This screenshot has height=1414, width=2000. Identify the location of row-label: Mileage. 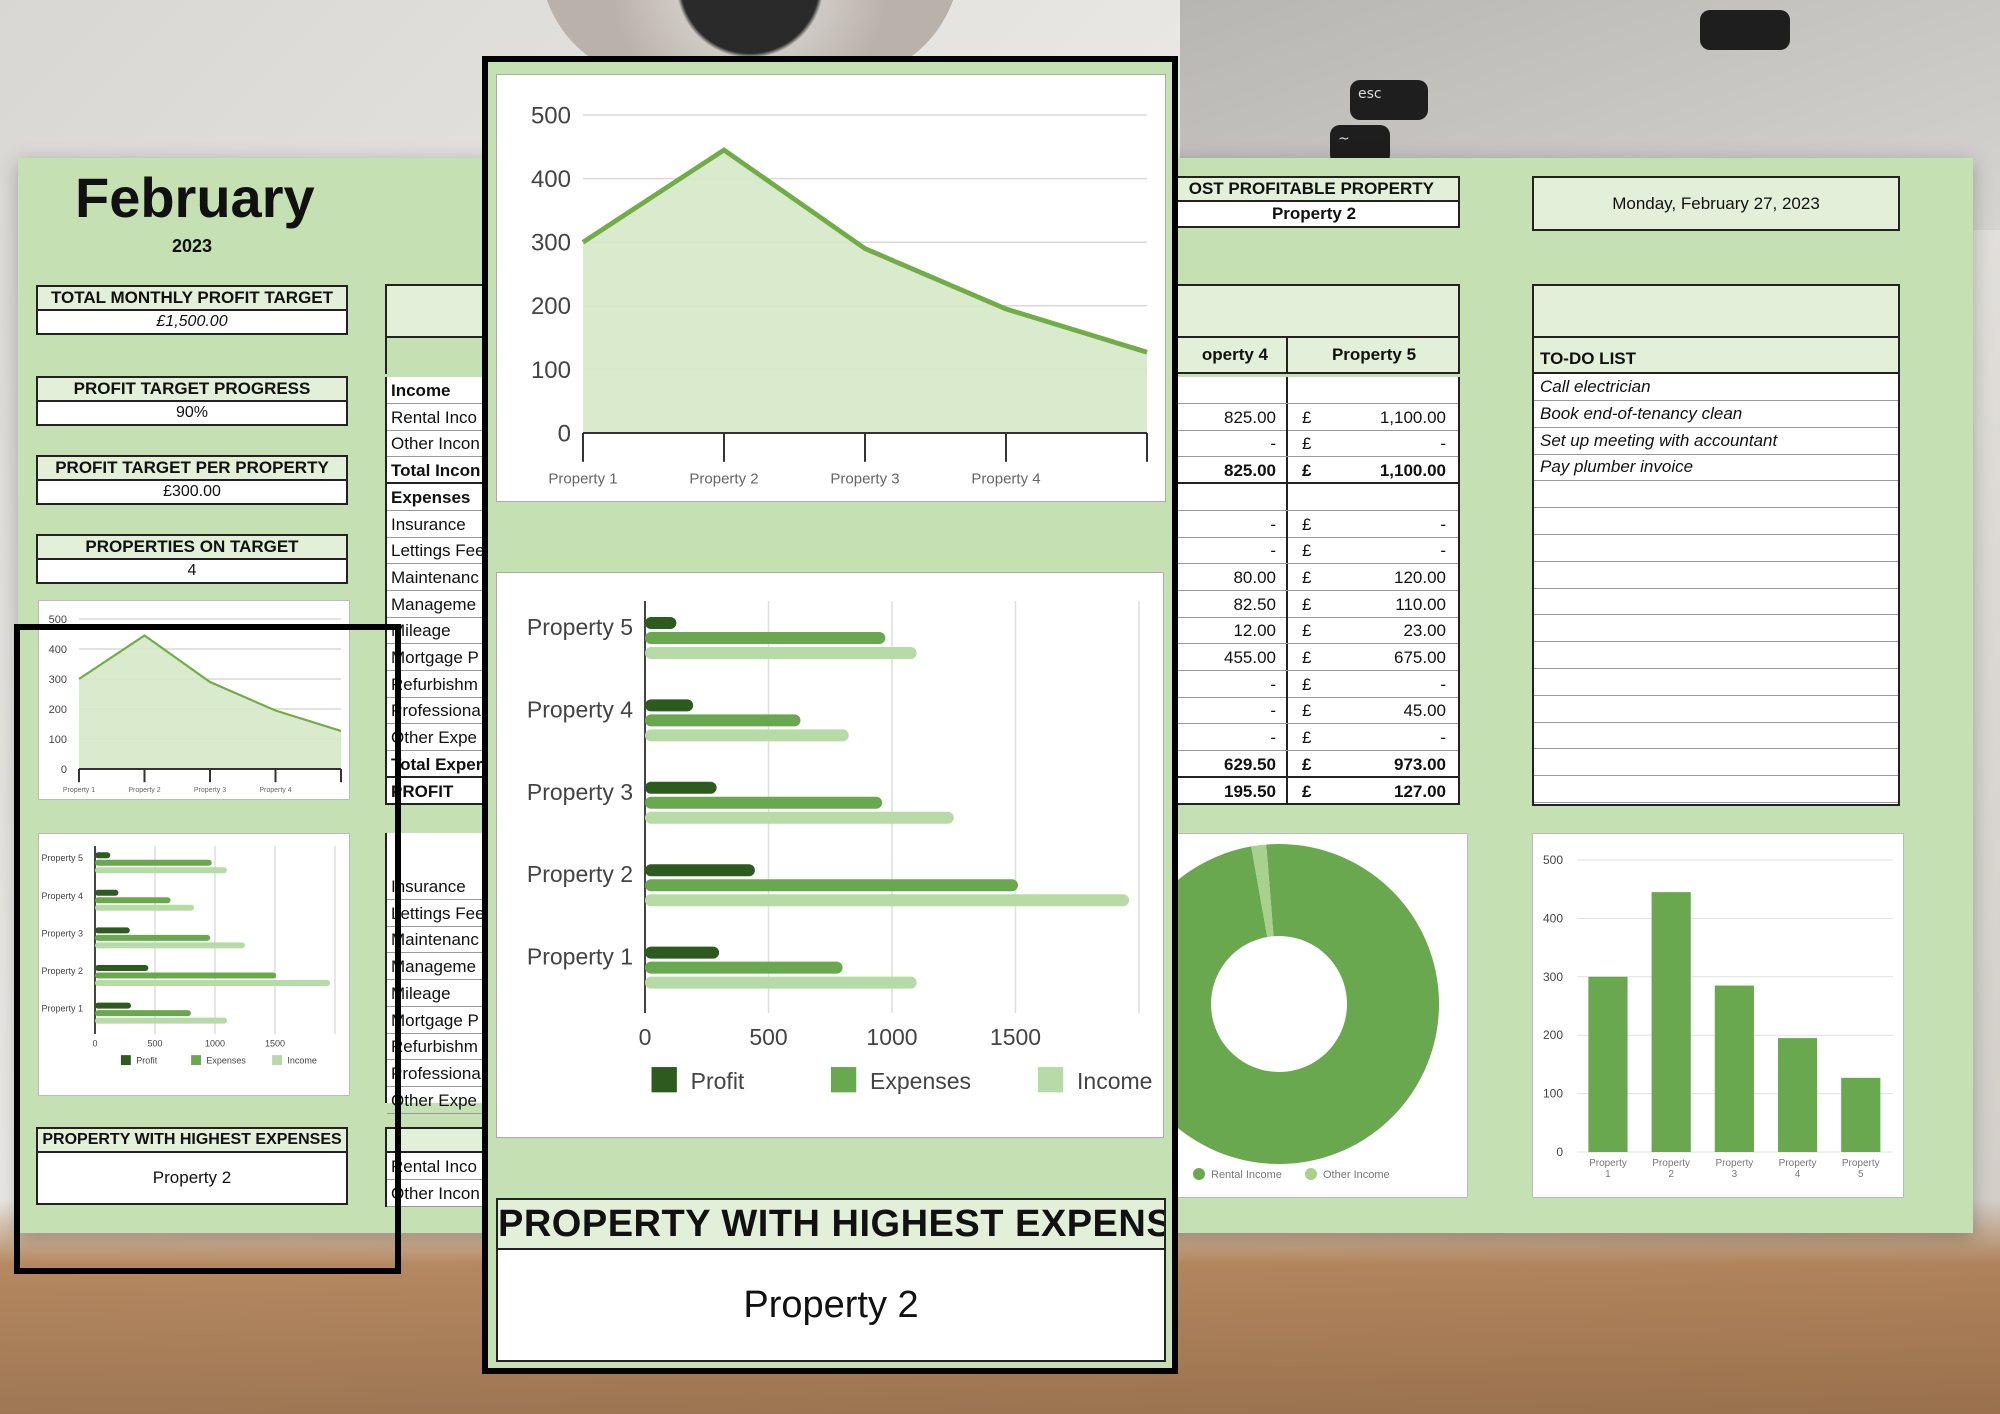
(436, 993).